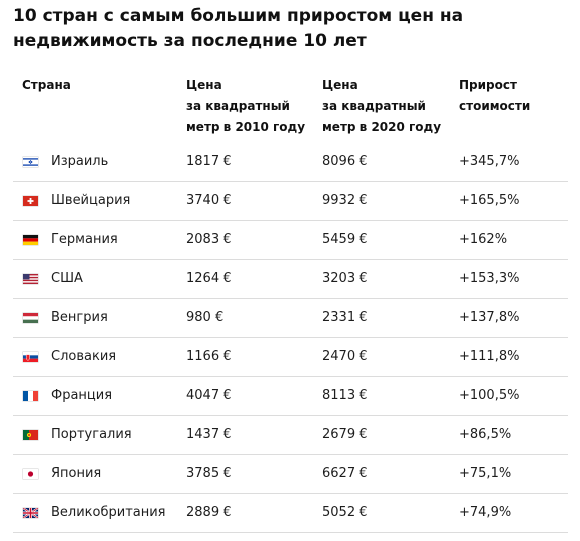 This screenshot has height=541, width=580. I want to click on price-2020: 6627 €, so click(345, 473).